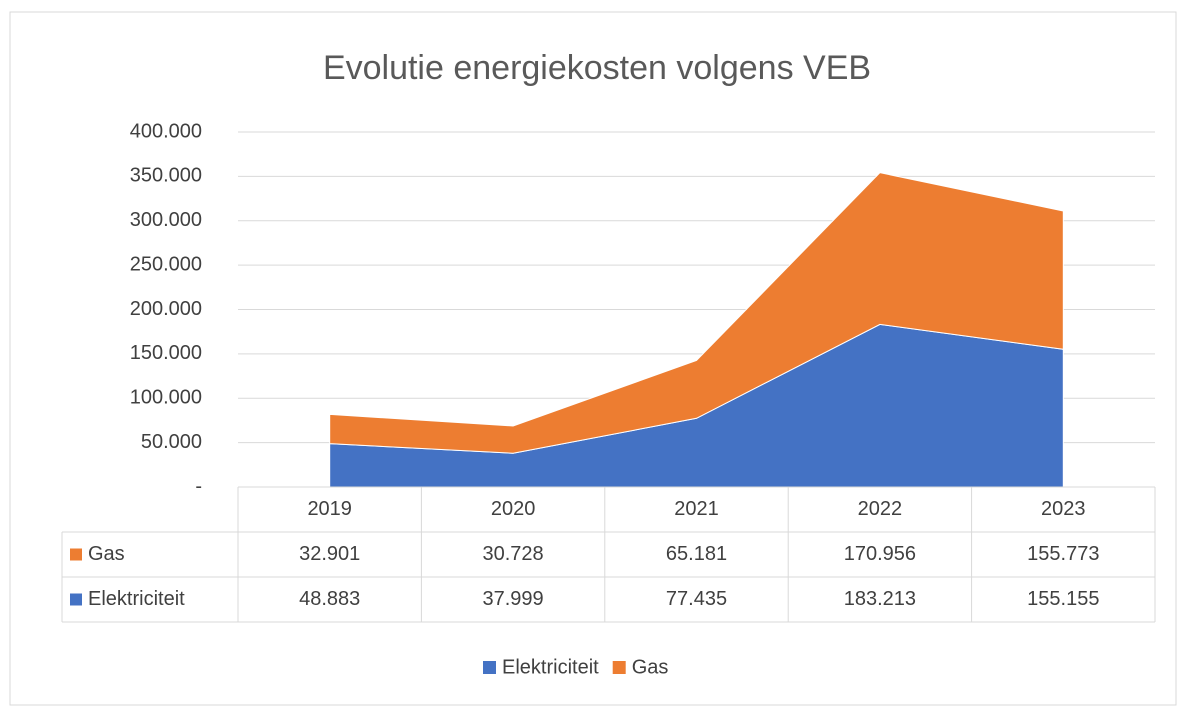 The image size is (1177, 706). What do you see at coordinates (106, 554) in the screenshot?
I see `table-row-label: Gas` at bounding box center [106, 554].